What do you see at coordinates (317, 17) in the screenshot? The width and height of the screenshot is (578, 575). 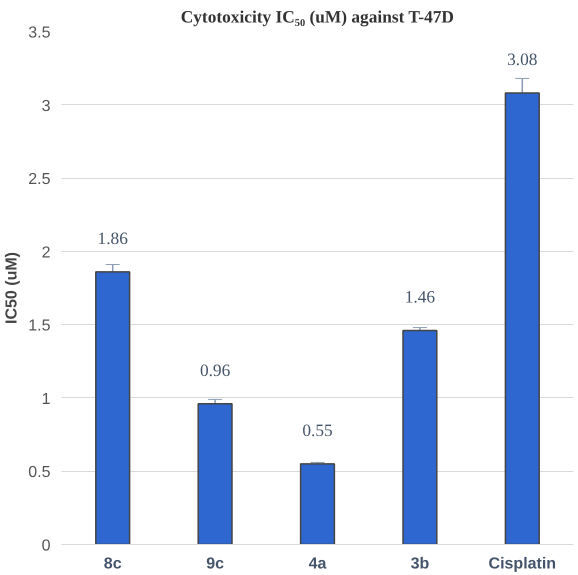 I see `chart-title: Cytotoxicity IC₅₀ (uM) against T-47D` at bounding box center [317, 17].